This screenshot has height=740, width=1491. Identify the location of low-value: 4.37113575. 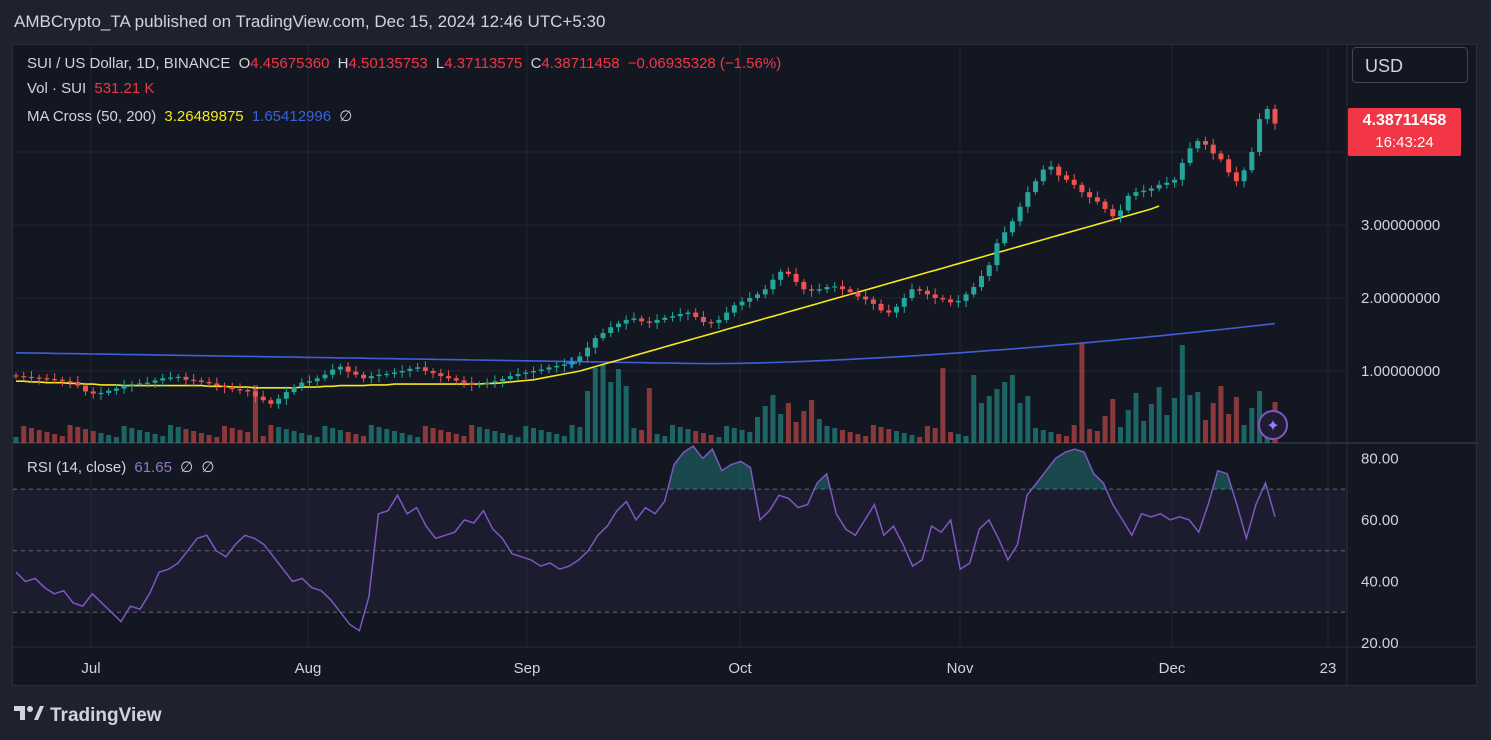
(483, 63).